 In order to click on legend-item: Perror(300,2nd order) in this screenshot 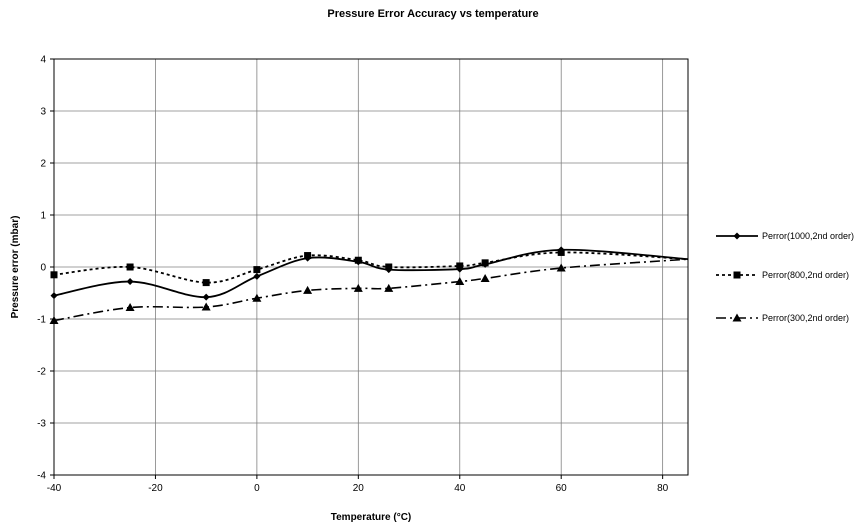, I will do `click(782, 318)`.